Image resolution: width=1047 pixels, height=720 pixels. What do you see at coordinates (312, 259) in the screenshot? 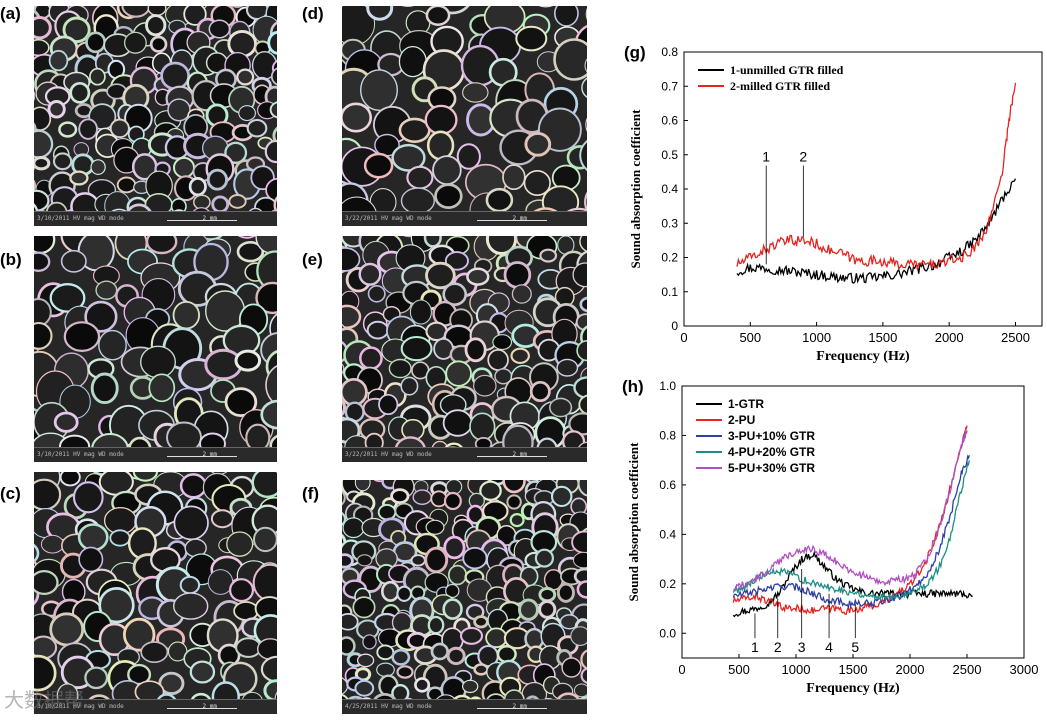
I see `panel-label-e: (e)` at bounding box center [312, 259].